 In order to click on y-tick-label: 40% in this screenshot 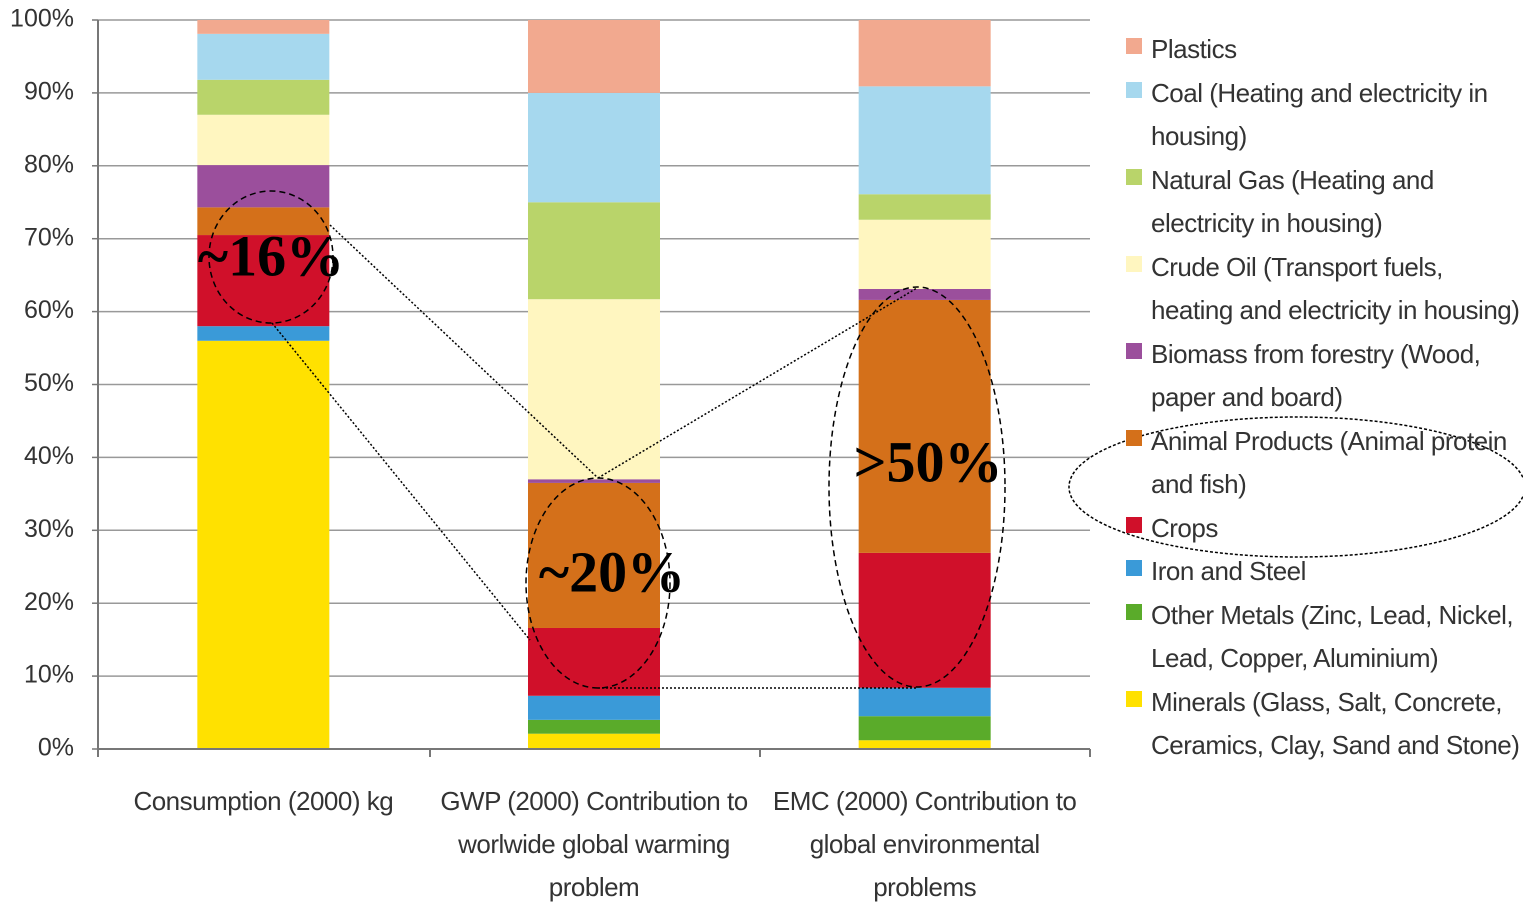, I will do `click(49, 456)`.